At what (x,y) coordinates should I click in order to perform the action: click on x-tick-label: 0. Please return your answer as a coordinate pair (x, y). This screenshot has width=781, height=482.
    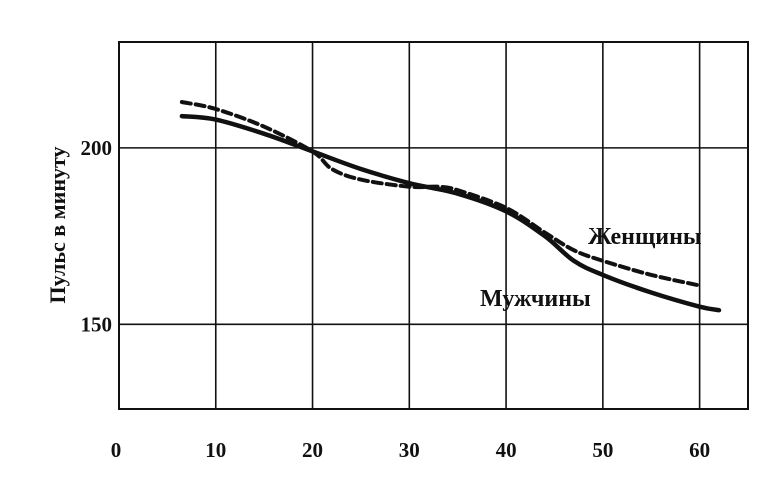
    Looking at the image, I should click on (116, 450).